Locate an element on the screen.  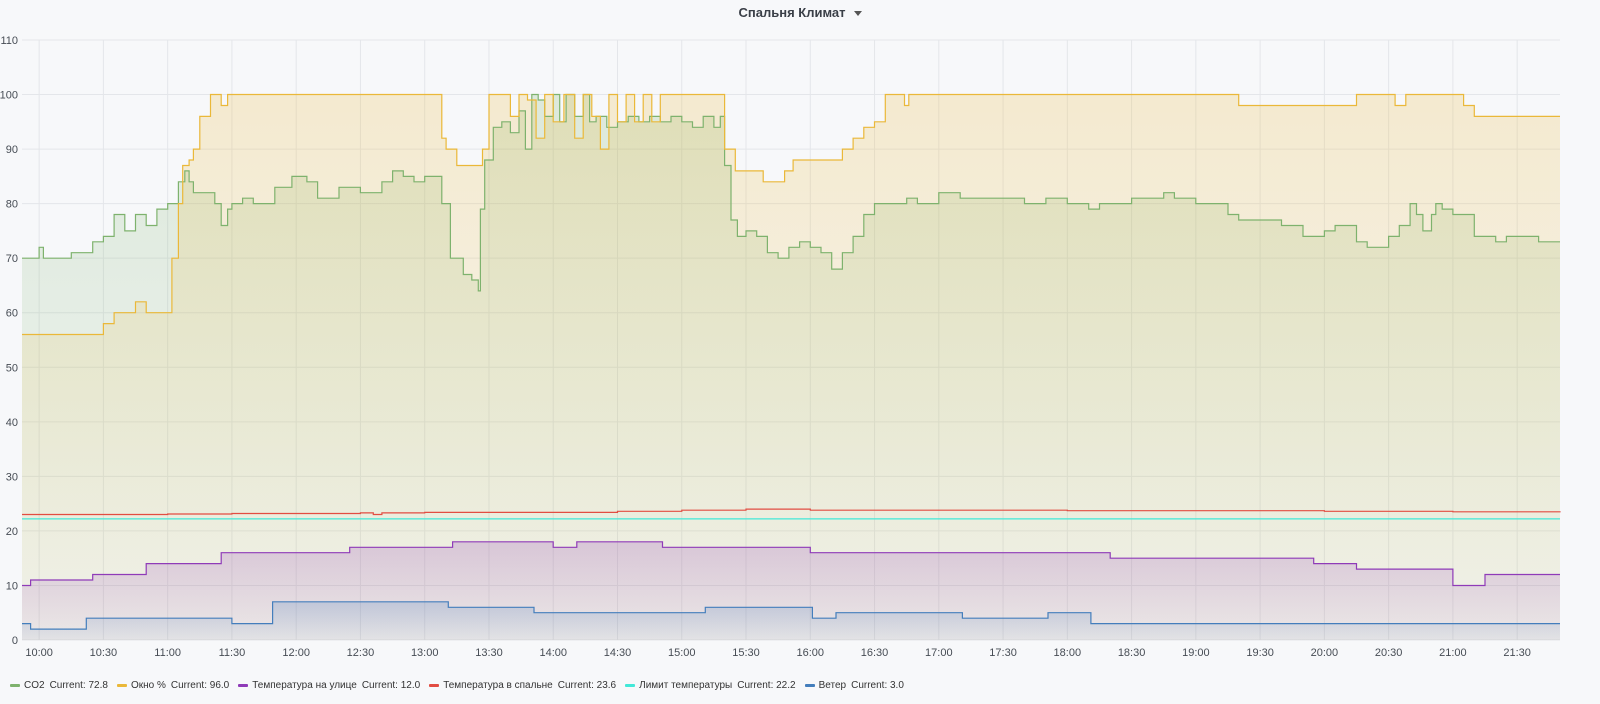
panel-title: Спальня Климат is located at coordinates (792, 12).